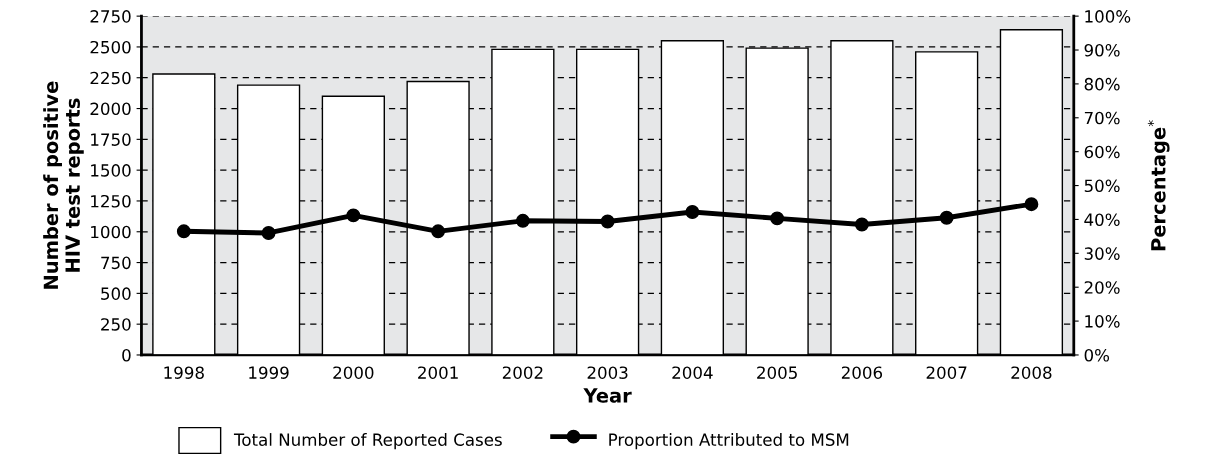  Describe the element at coordinates (1158, 185) in the screenshot. I see `y2-axis-title: Percentage$^{*}$` at that location.